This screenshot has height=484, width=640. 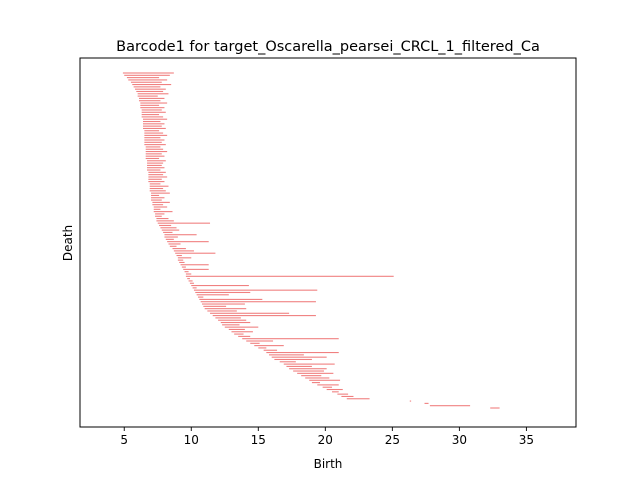 I want to click on x-axis-ticks: 5 10 15 20 25 30 35, so click(x=327, y=437).